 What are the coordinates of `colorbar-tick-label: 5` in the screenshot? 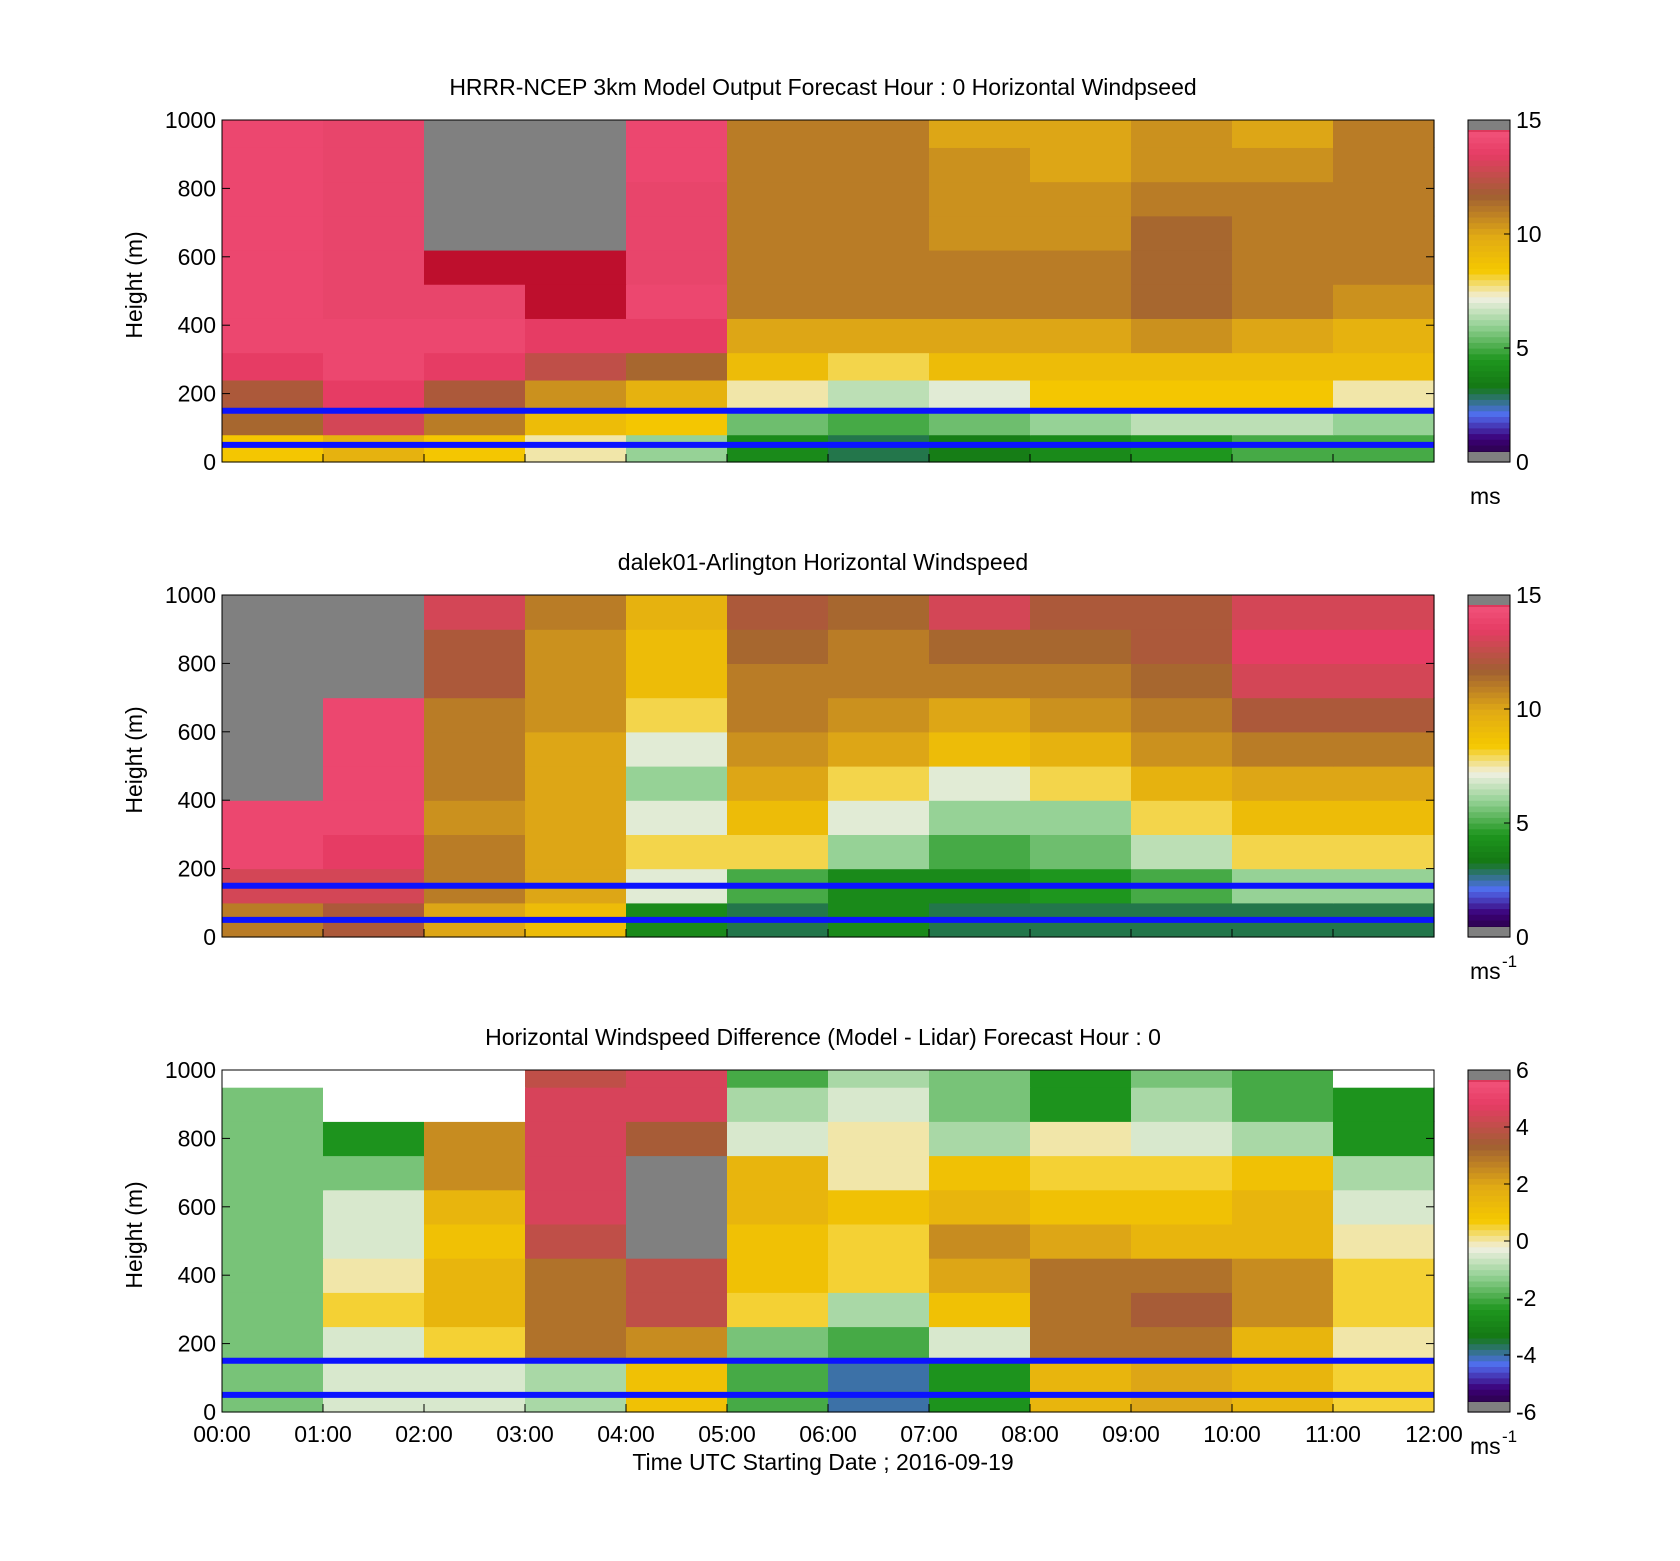 It's located at (1522, 823).